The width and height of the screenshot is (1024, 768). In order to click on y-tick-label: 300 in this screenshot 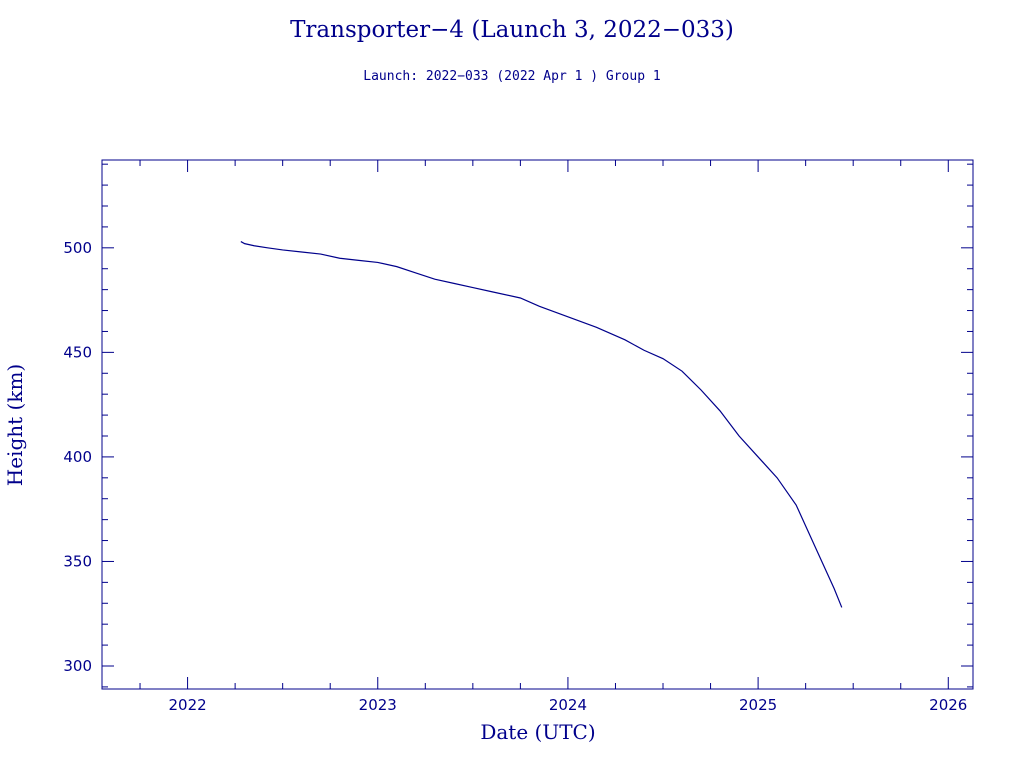, I will do `click(77, 666)`.